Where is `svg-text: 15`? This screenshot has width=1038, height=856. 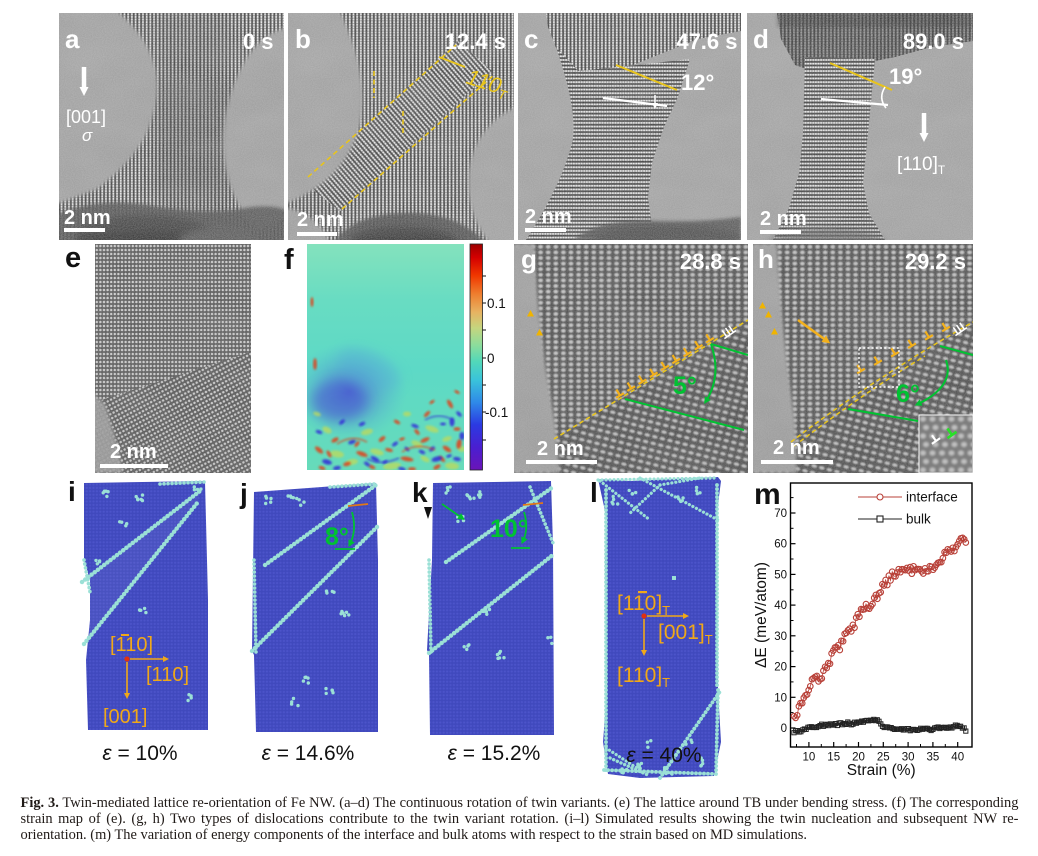 svg-text: 15 is located at coordinates (833, 758).